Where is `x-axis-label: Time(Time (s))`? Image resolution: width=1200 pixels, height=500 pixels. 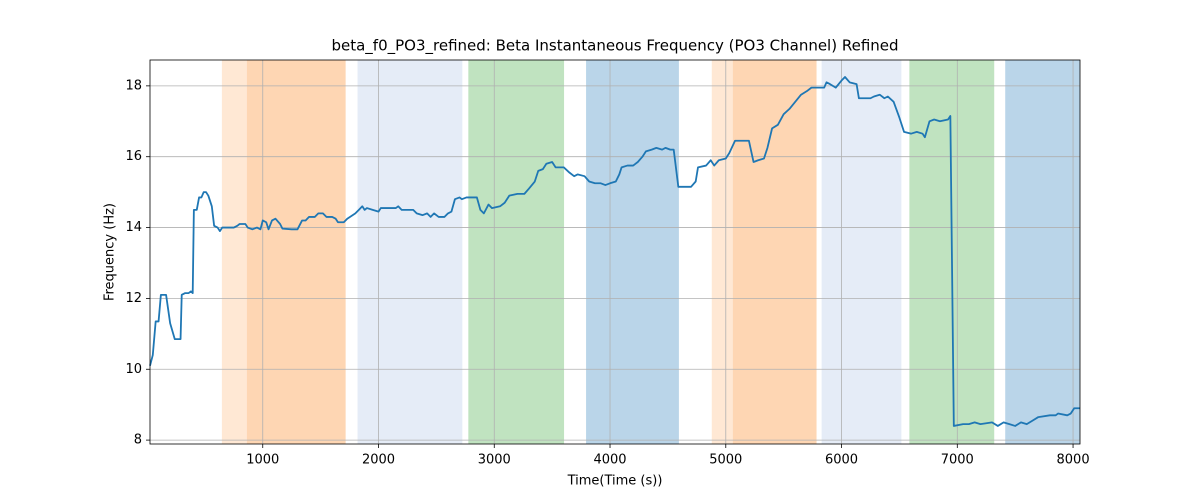 x-axis-label: Time(Time (s)) is located at coordinates (615, 481).